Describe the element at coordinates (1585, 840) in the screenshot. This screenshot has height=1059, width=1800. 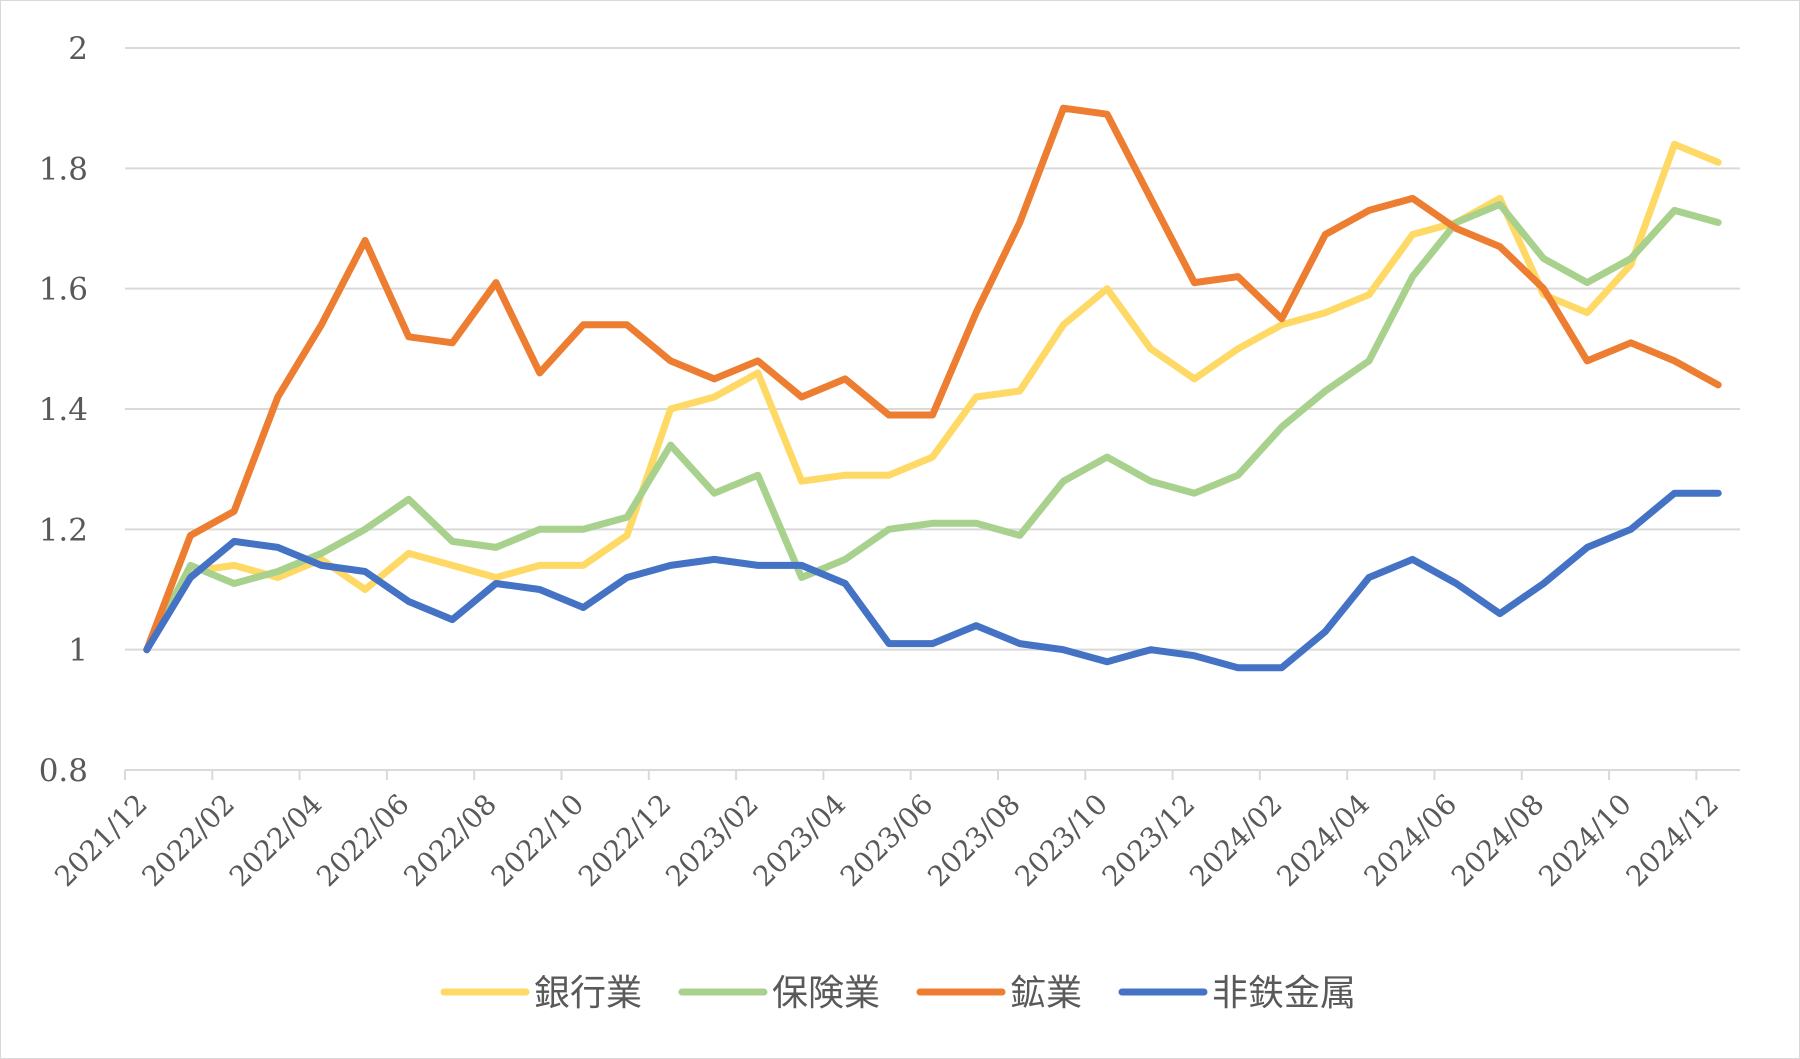
I see `x-tick-label: 2024/10` at that location.